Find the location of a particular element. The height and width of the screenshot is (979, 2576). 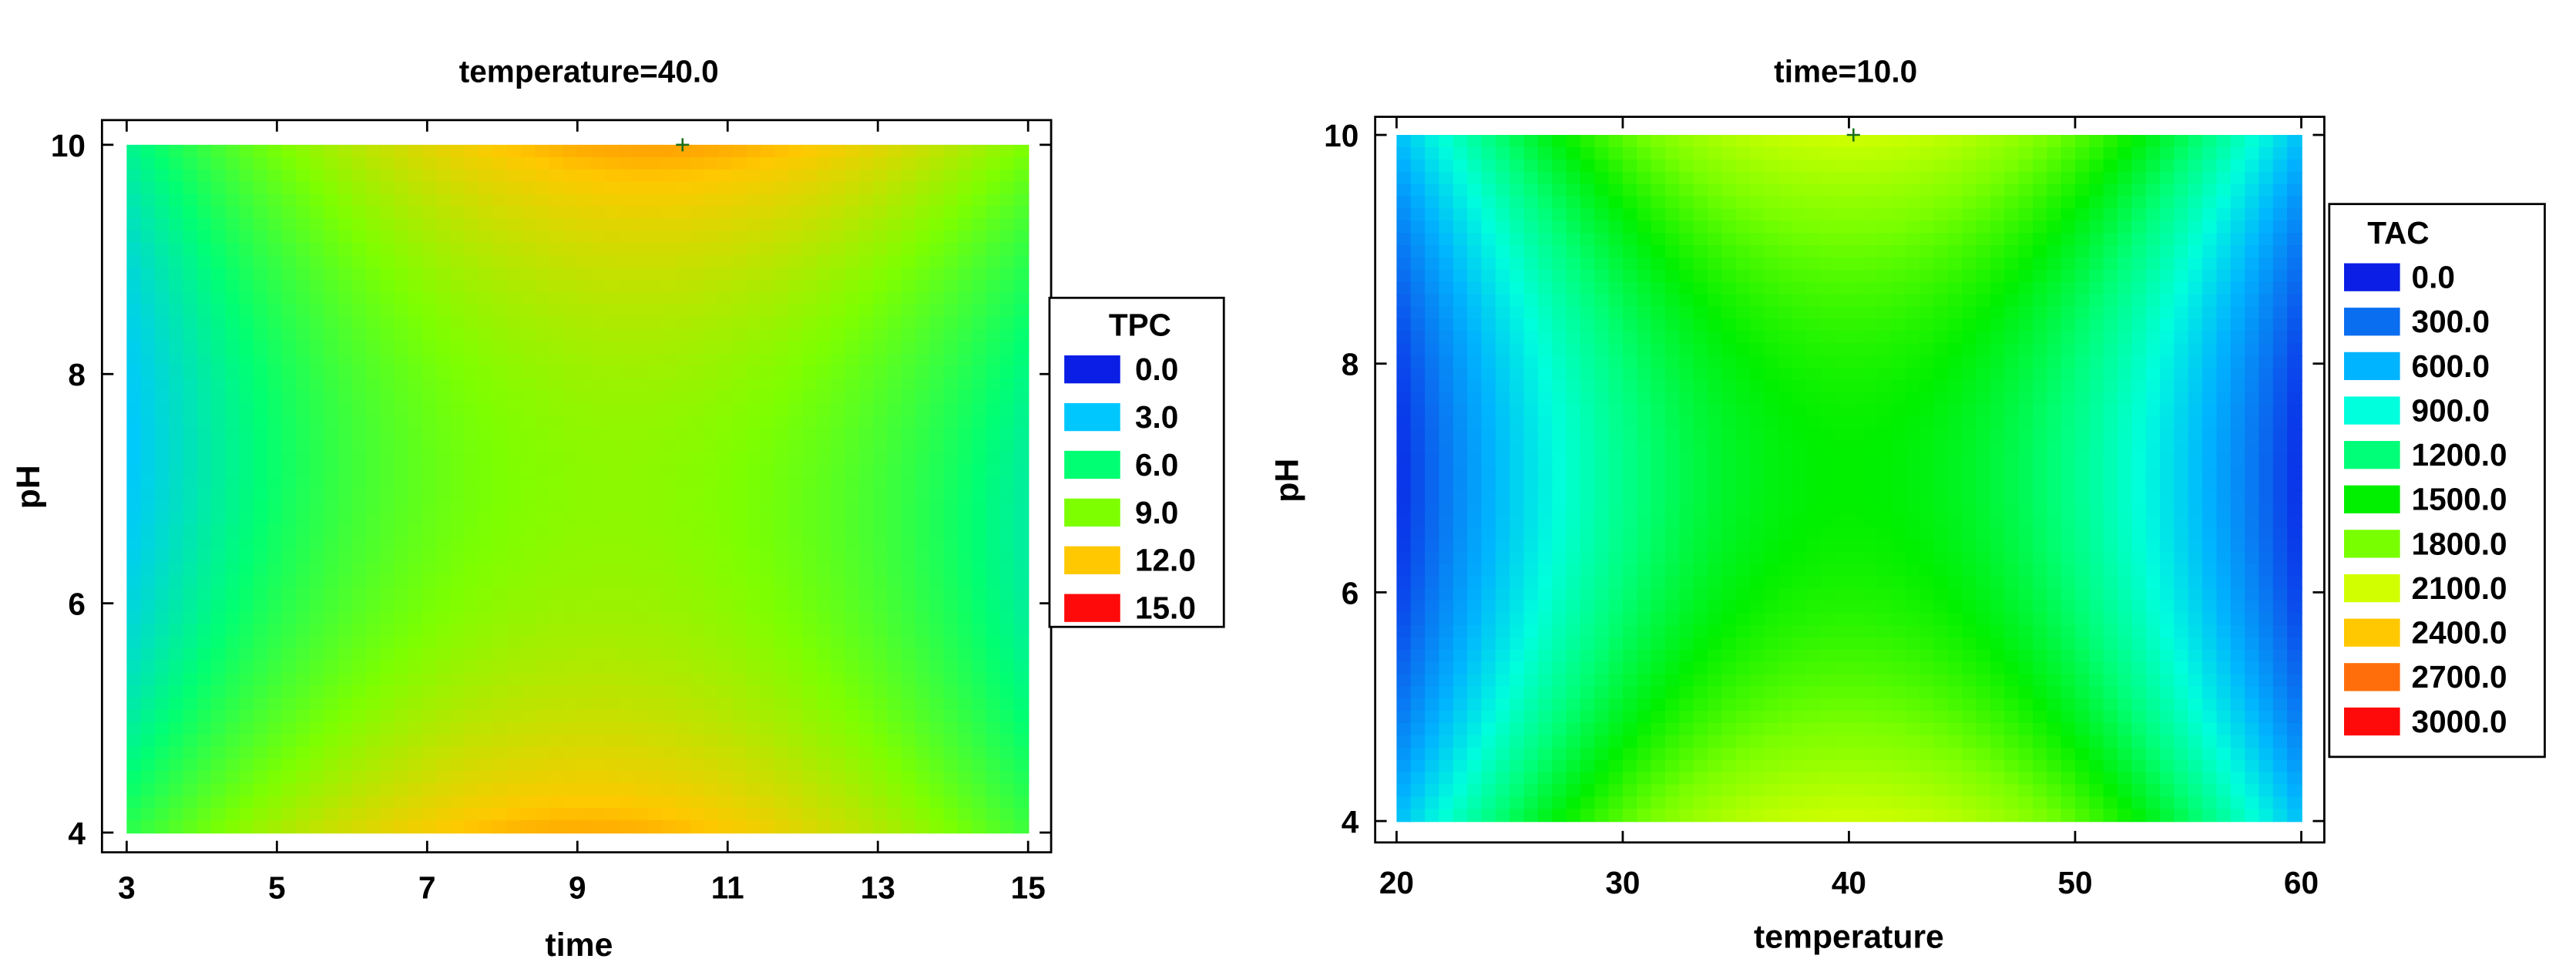

legend-label: 9.0 is located at coordinates (1156, 512).